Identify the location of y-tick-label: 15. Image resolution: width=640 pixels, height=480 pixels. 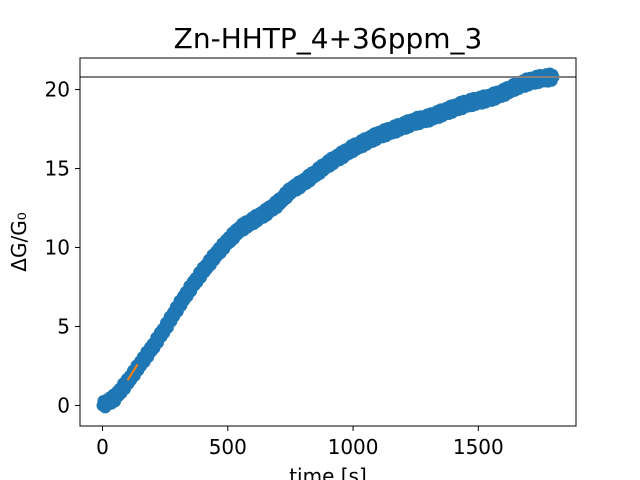
(57, 169).